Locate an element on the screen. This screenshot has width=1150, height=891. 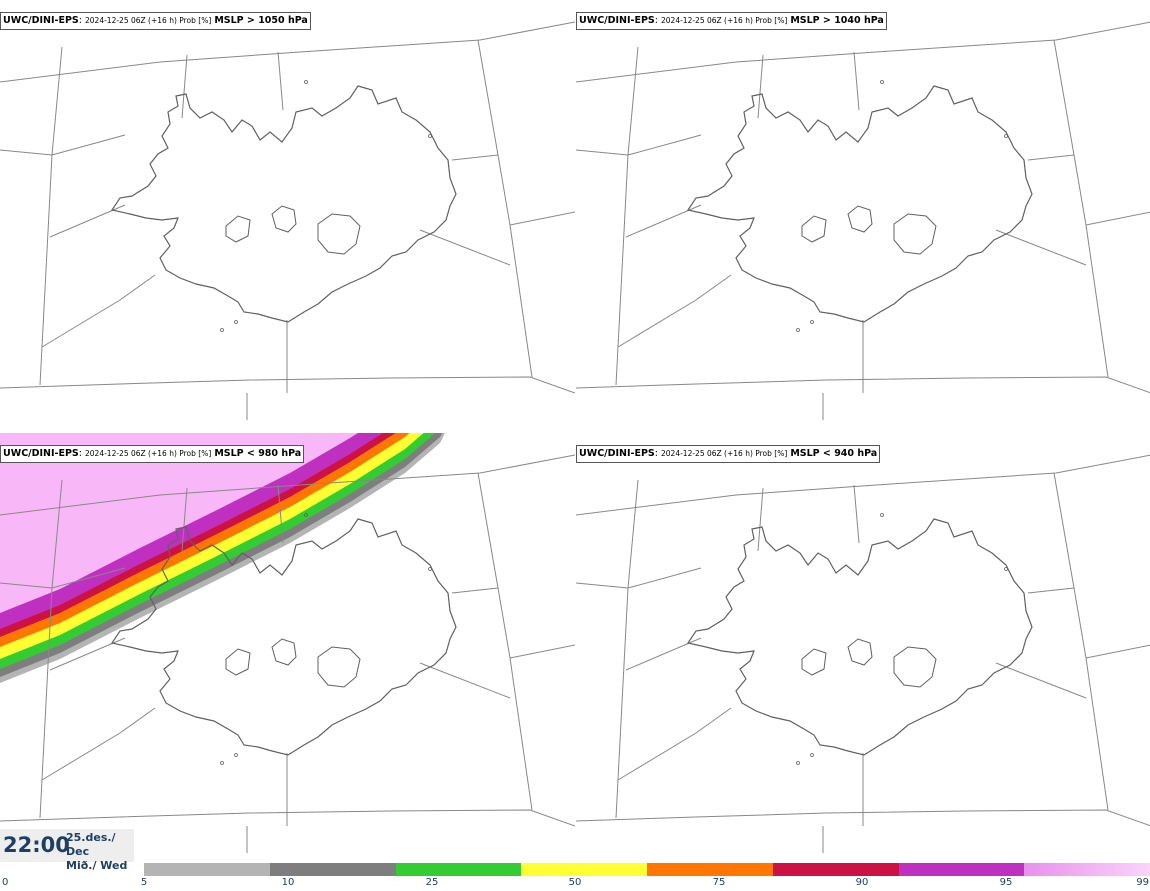
valid-time-box: 22:00 25.des./ Dec Mið./ Wed is located at coordinates (67, 850).